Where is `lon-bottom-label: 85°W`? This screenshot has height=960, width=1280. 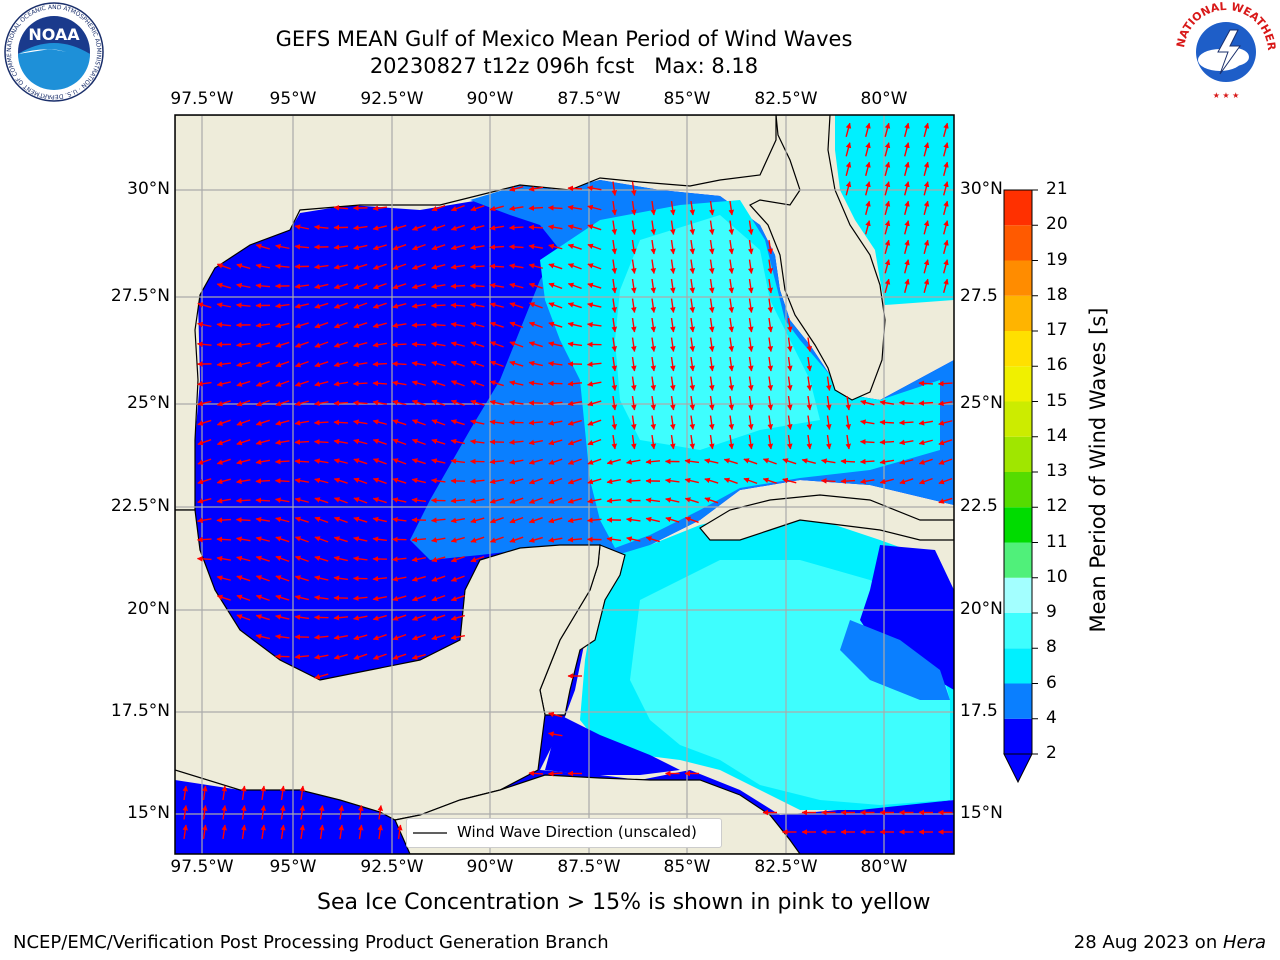
lon-bottom-label: 85°W is located at coordinates (687, 867).